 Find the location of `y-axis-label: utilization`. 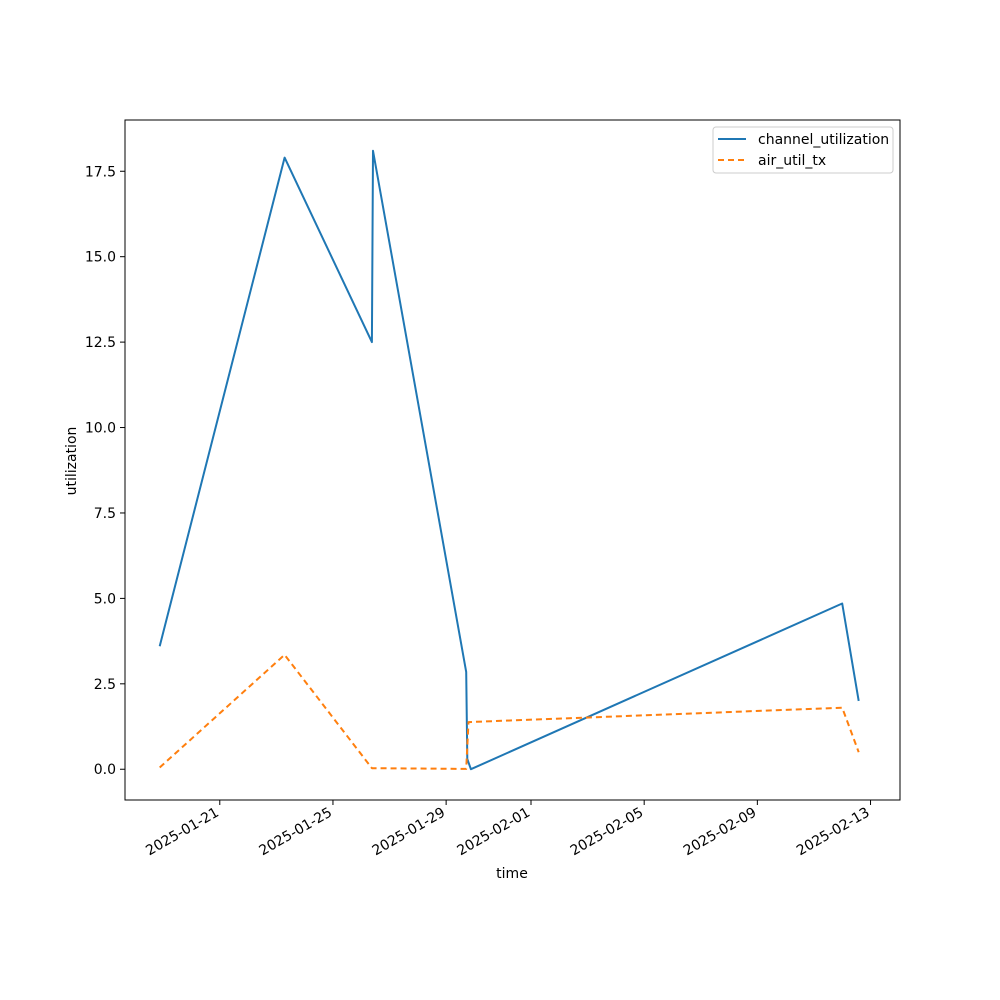

y-axis-label: utilization is located at coordinates (72, 461).